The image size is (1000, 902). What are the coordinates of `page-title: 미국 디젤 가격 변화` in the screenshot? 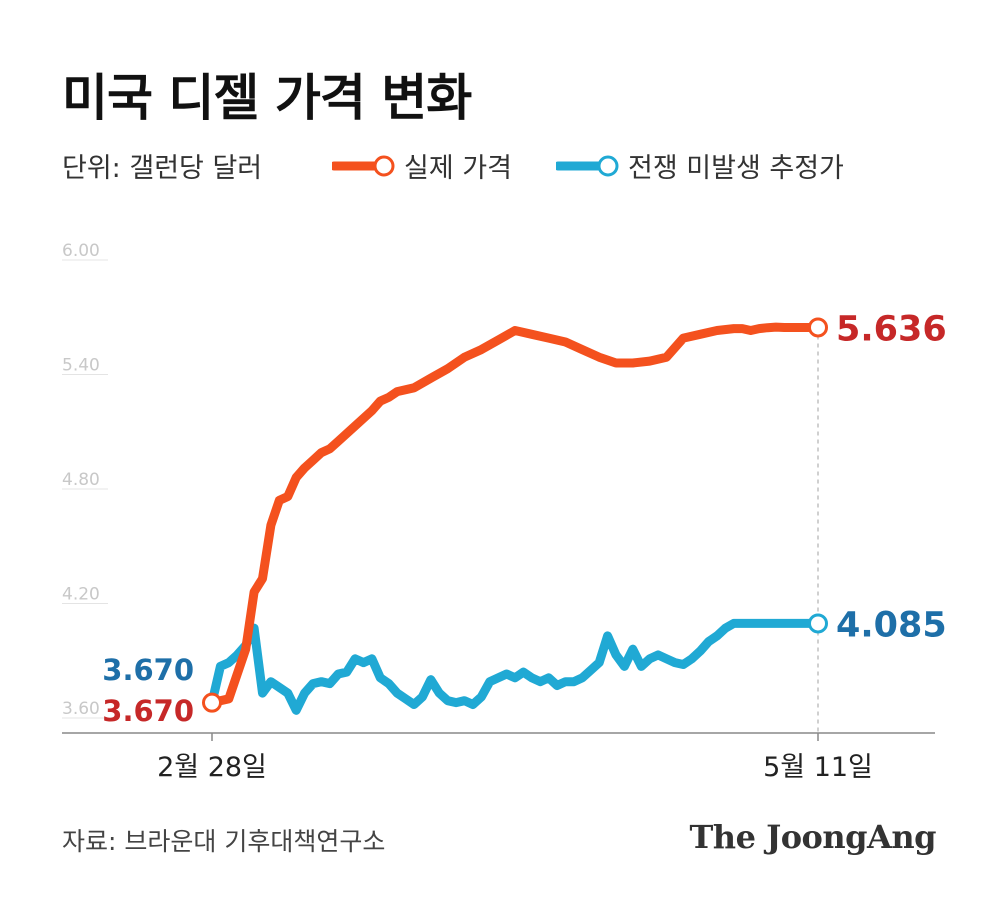 It's located at (267, 98).